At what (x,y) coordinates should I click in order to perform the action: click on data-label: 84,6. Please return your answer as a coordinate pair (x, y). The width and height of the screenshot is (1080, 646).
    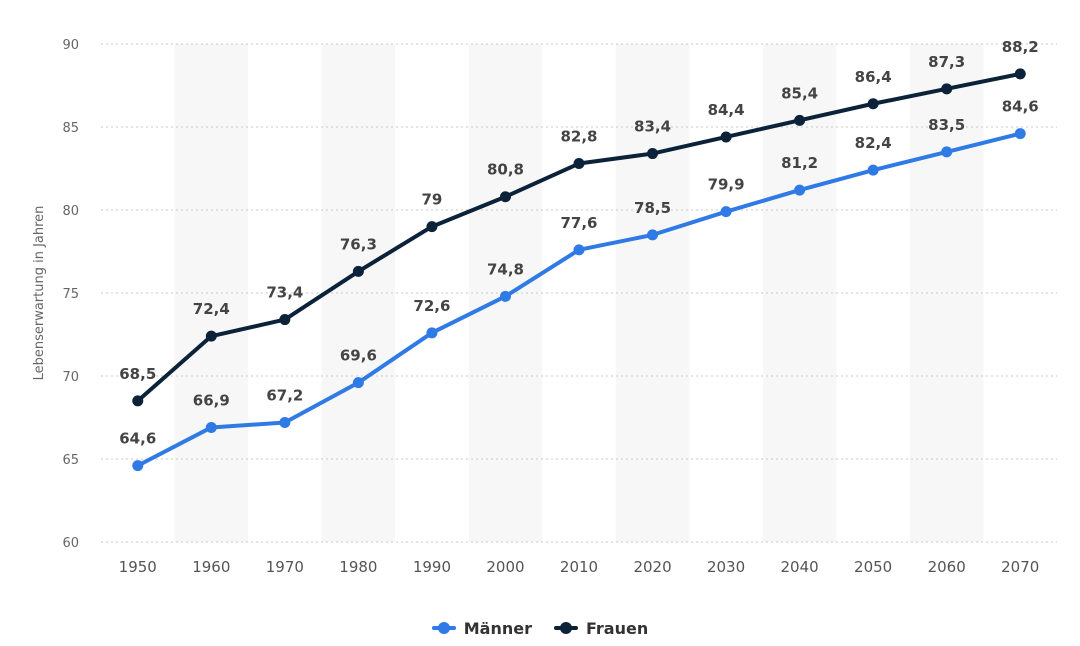
    Looking at the image, I should click on (1020, 107).